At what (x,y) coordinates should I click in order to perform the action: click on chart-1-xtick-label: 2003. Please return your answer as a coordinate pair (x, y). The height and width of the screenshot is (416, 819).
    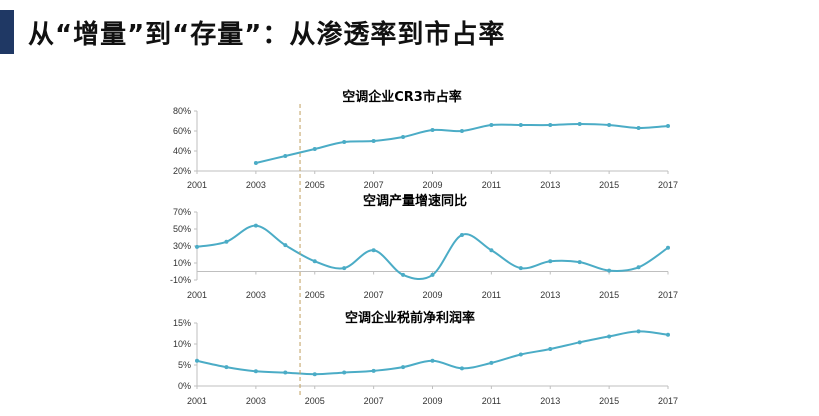
    Looking at the image, I should click on (256, 185).